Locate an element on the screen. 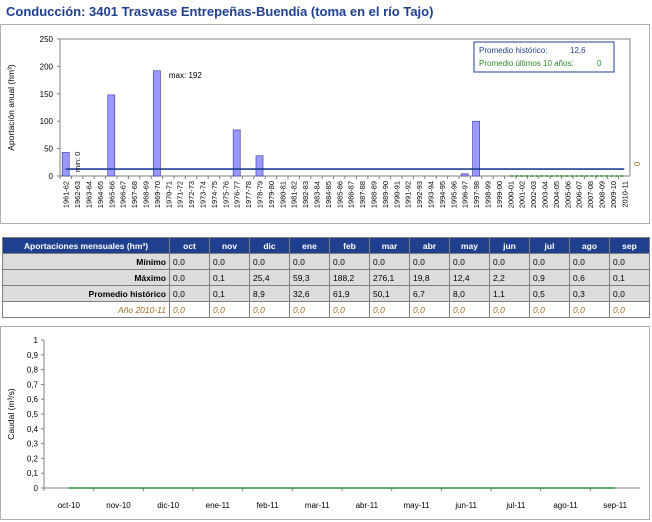  month-header: may is located at coordinates (469, 245).